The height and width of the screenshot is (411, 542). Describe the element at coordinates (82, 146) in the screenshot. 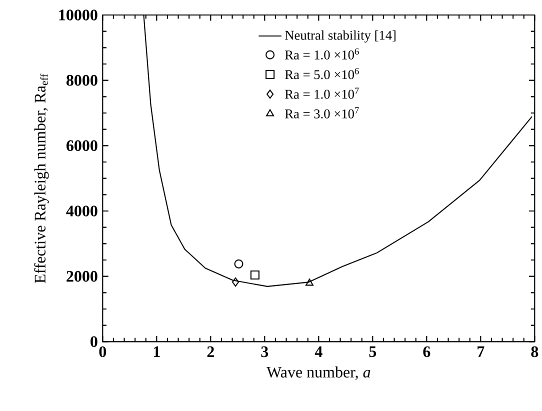

I see `y-tick-label: 6000` at that location.